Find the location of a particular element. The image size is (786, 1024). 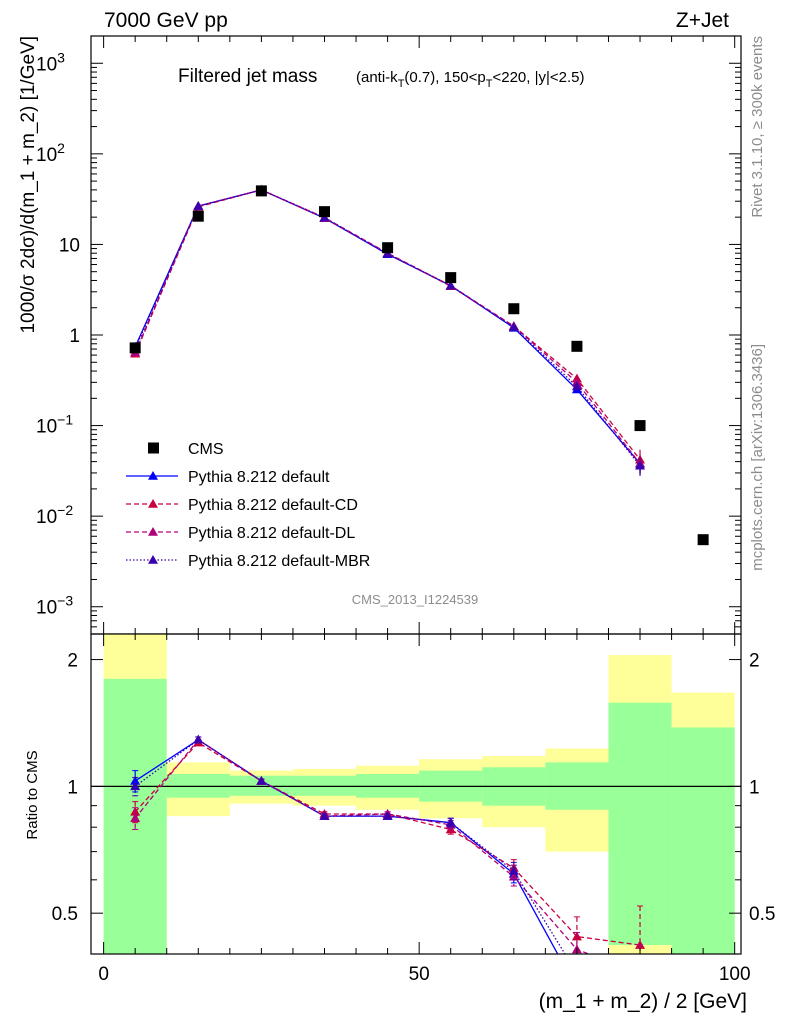

y-tick-label: 10⁻³ is located at coordinates (54, 606).